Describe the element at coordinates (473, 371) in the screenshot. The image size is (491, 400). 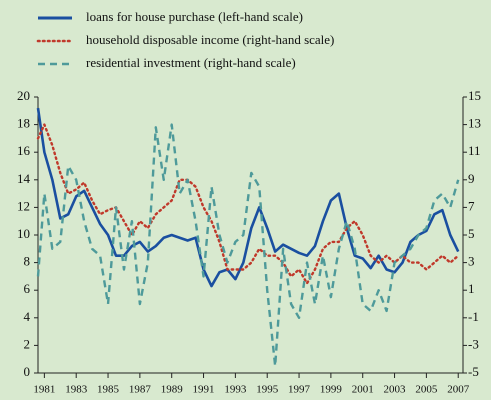
I see `y2-tick-label: -5` at that location.